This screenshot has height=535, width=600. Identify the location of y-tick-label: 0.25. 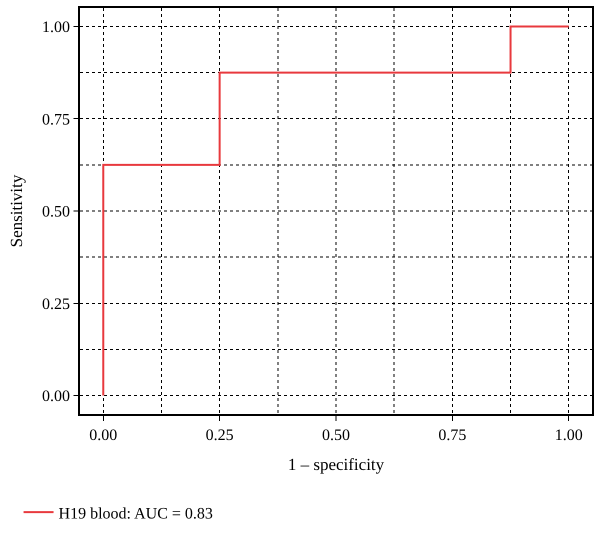
(56, 304).